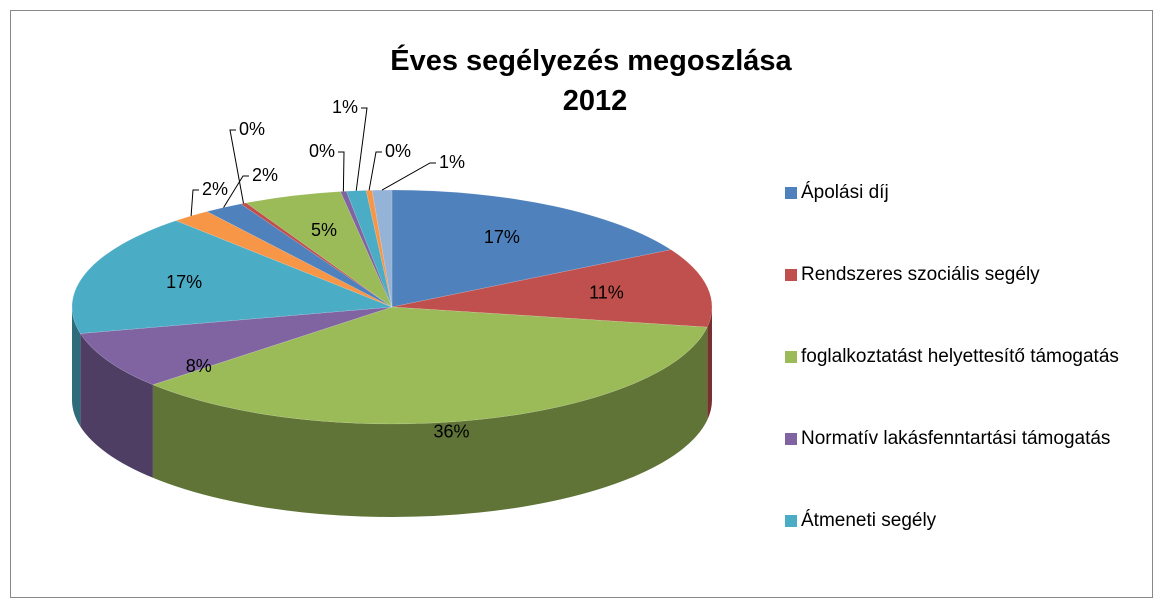 The image size is (1163, 608). Describe the element at coordinates (960, 356) in the screenshot. I see `legend-label: foglalkoztatást helyettesítő támogatás` at that location.